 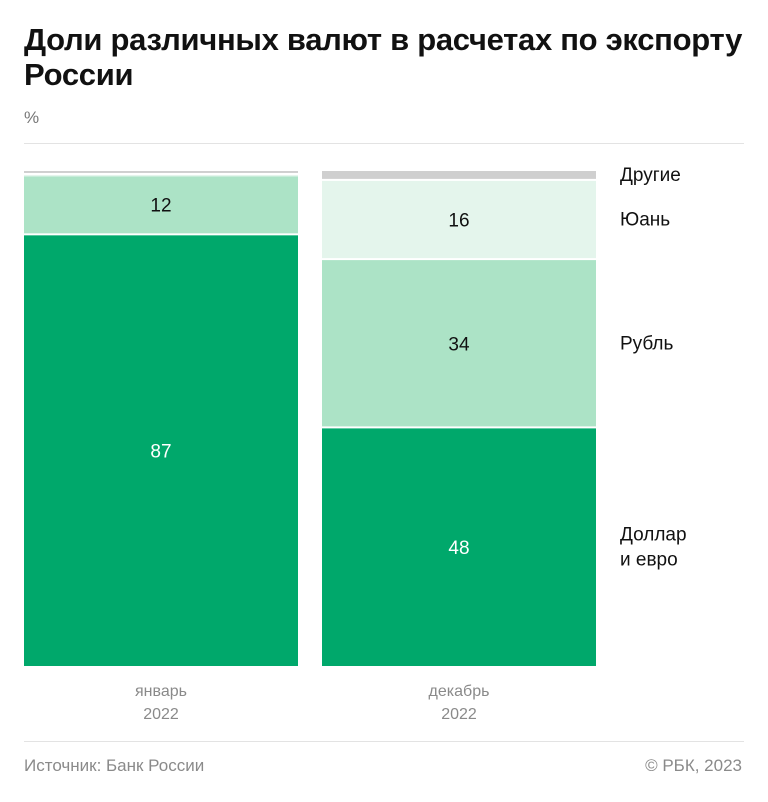 I want to click on data-label-рубль-2: 34, so click(x=459, y=344).